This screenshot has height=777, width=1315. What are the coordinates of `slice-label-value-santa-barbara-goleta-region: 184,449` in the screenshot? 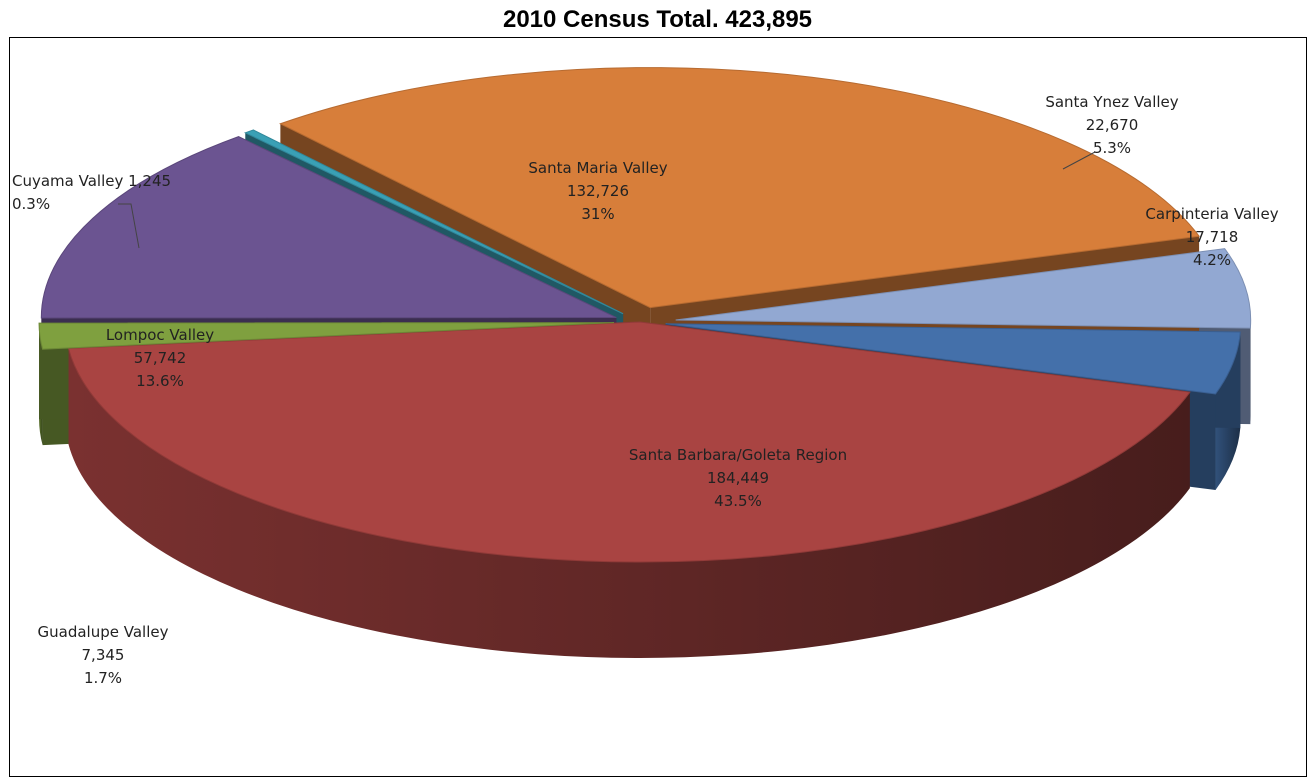 It's located at (738, 478).